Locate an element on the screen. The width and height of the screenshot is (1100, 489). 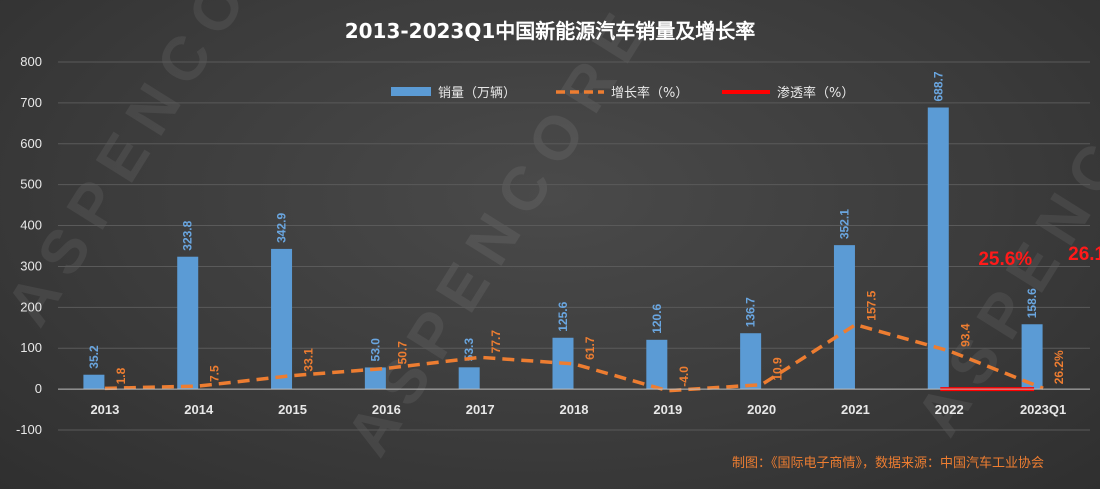
legend-item-sales: 销量（万辆） is located at coordinates (453, 93).